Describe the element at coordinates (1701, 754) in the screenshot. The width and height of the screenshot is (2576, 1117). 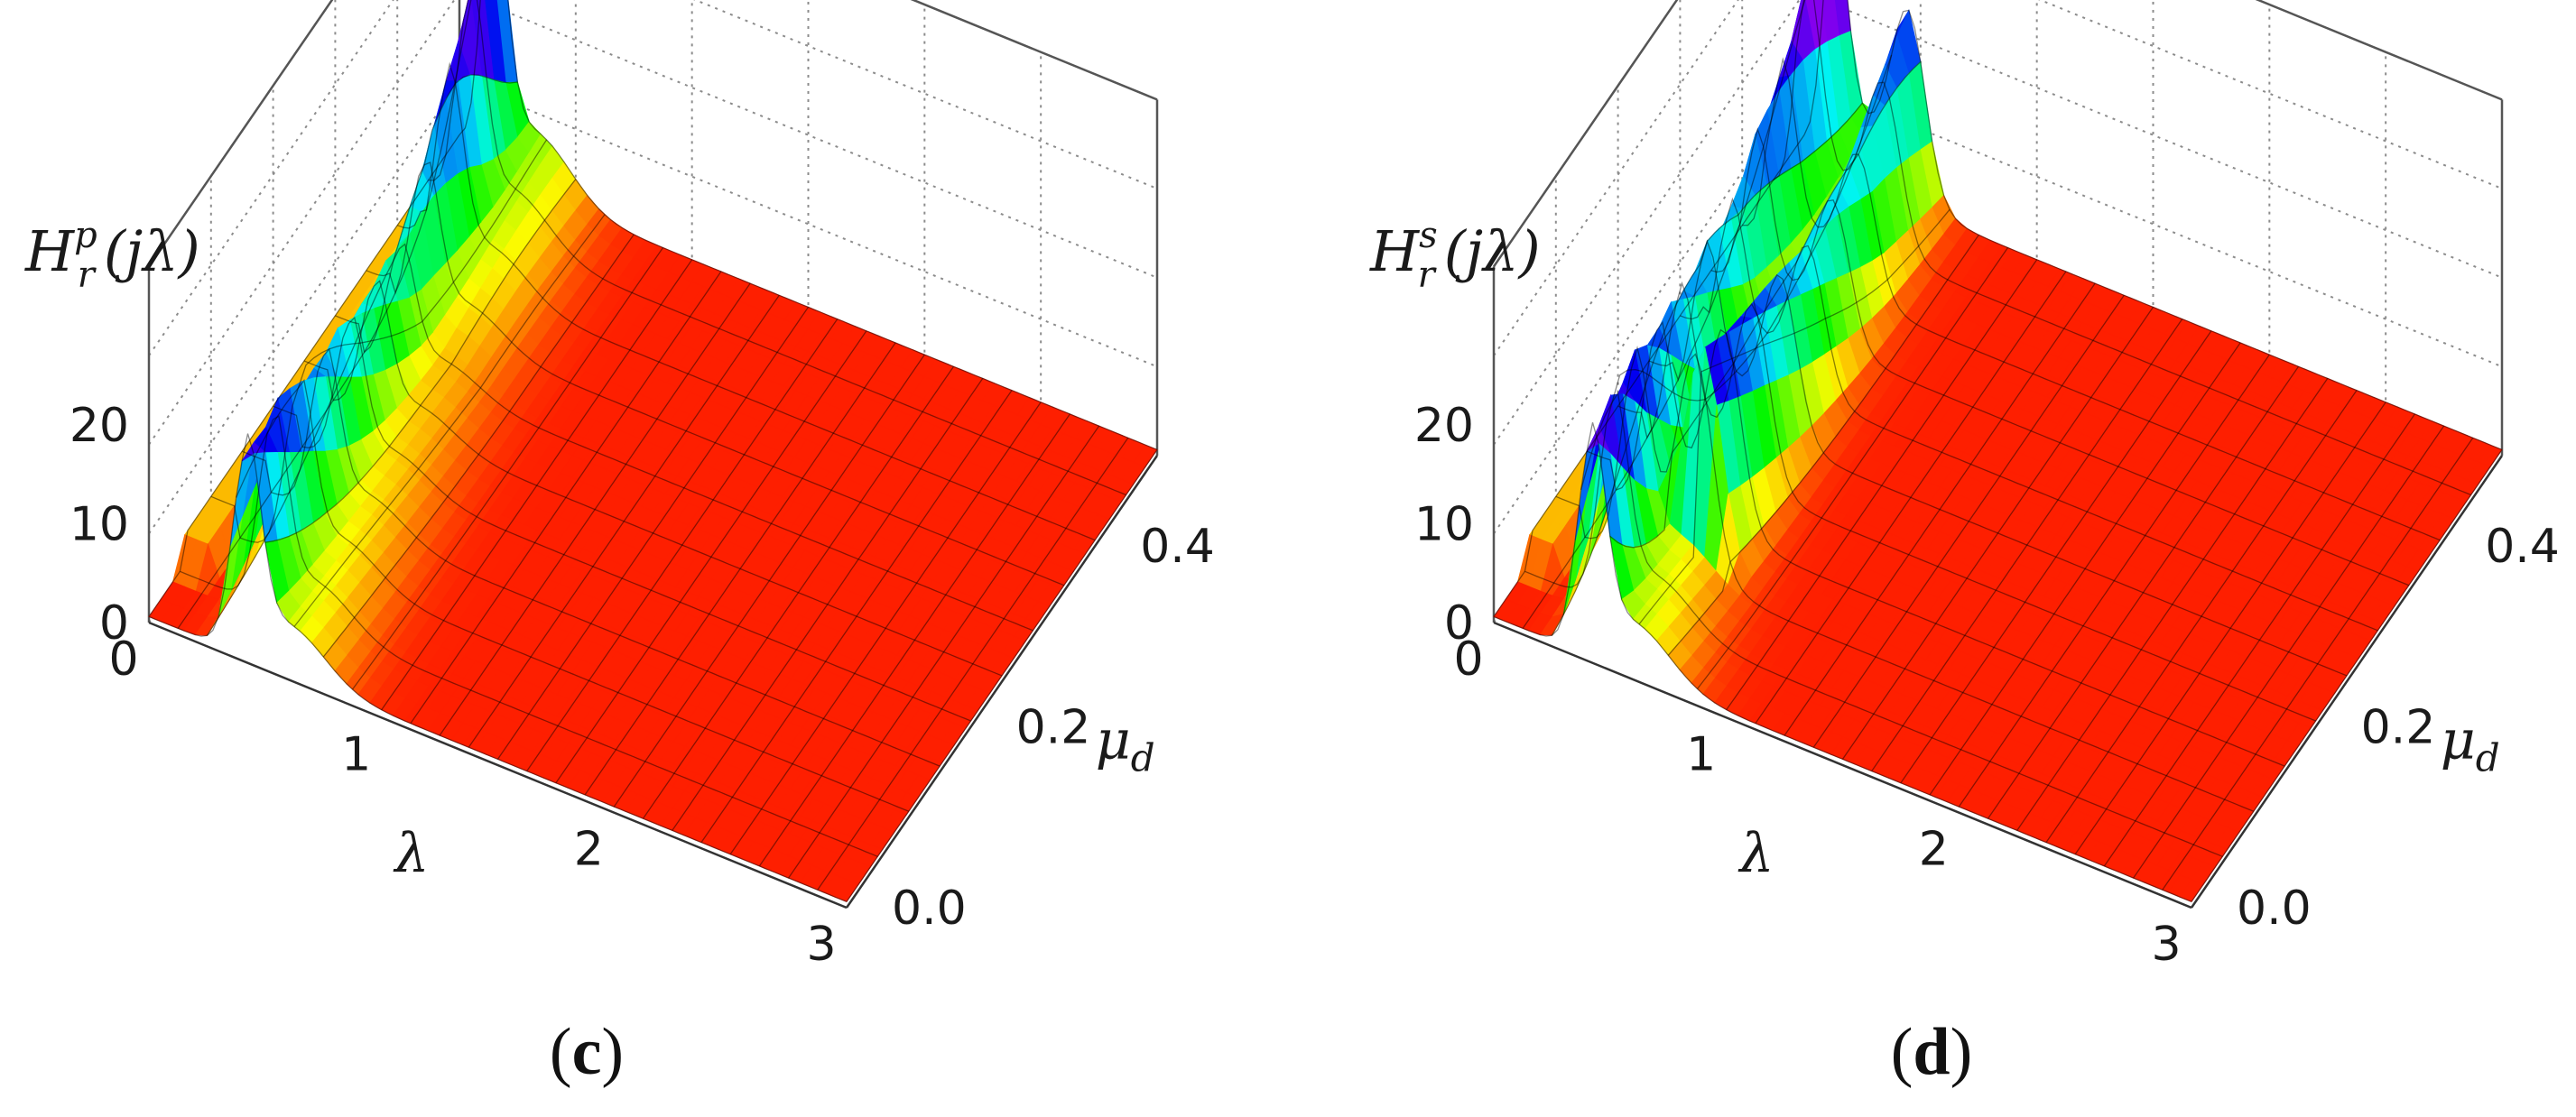
I see `x-tick-label: 1` at that location.